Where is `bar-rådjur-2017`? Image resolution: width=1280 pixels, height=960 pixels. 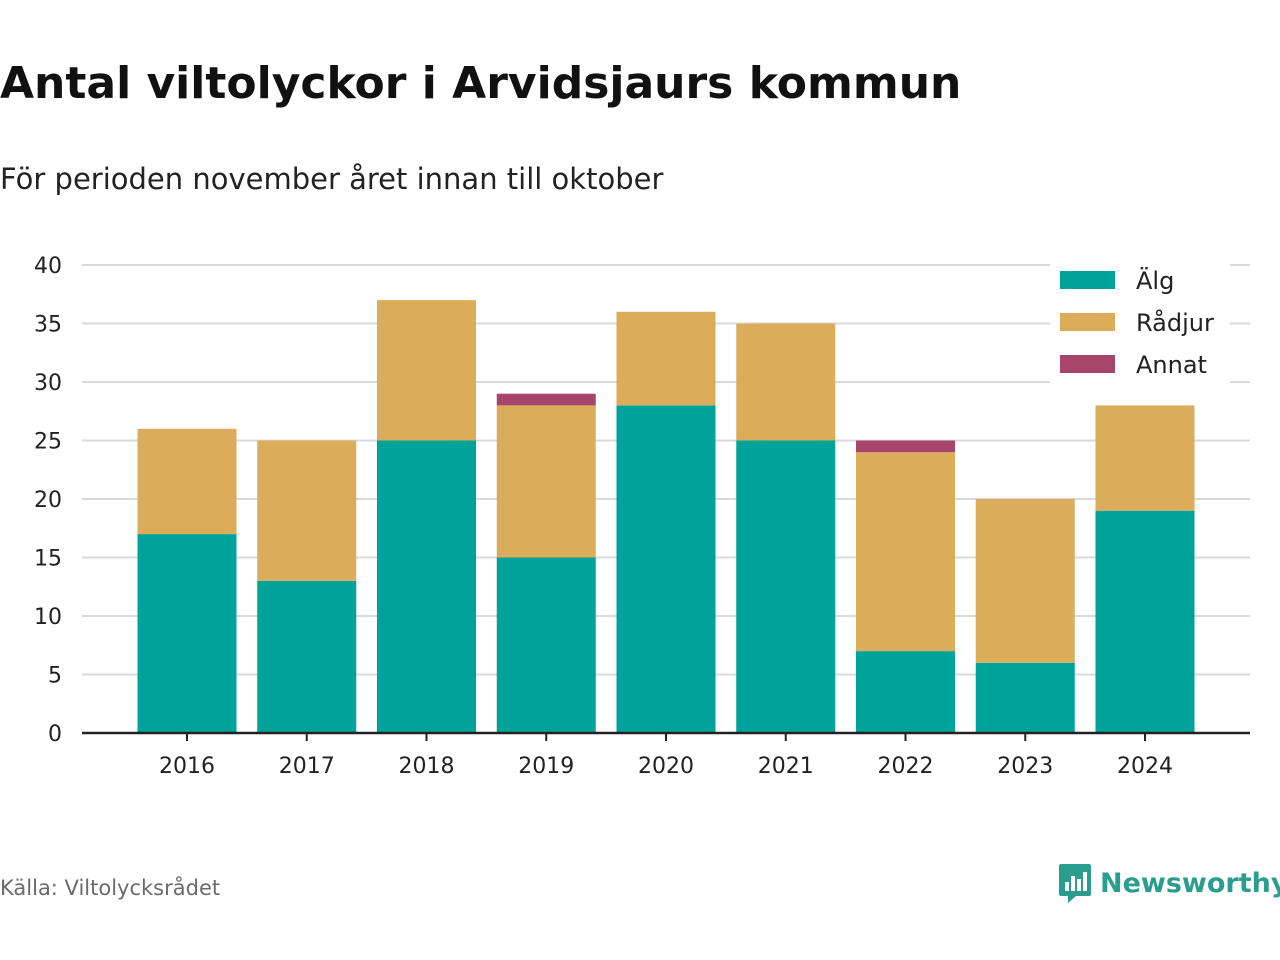
bar-rådjur-2017 is located at coordinates (307, 510).